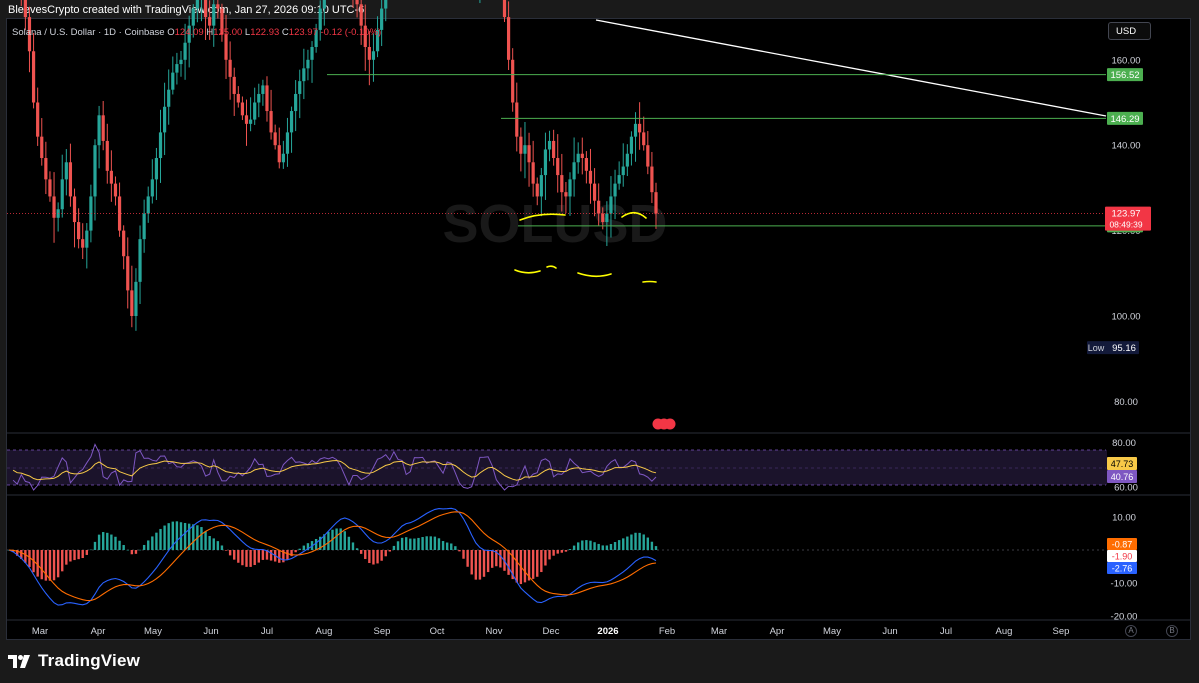 This screenshot has height=683, width=1199. Describe the element at coordinates (1131, 631) in the screenshot. I see `adjust-a-button: A` at that location.